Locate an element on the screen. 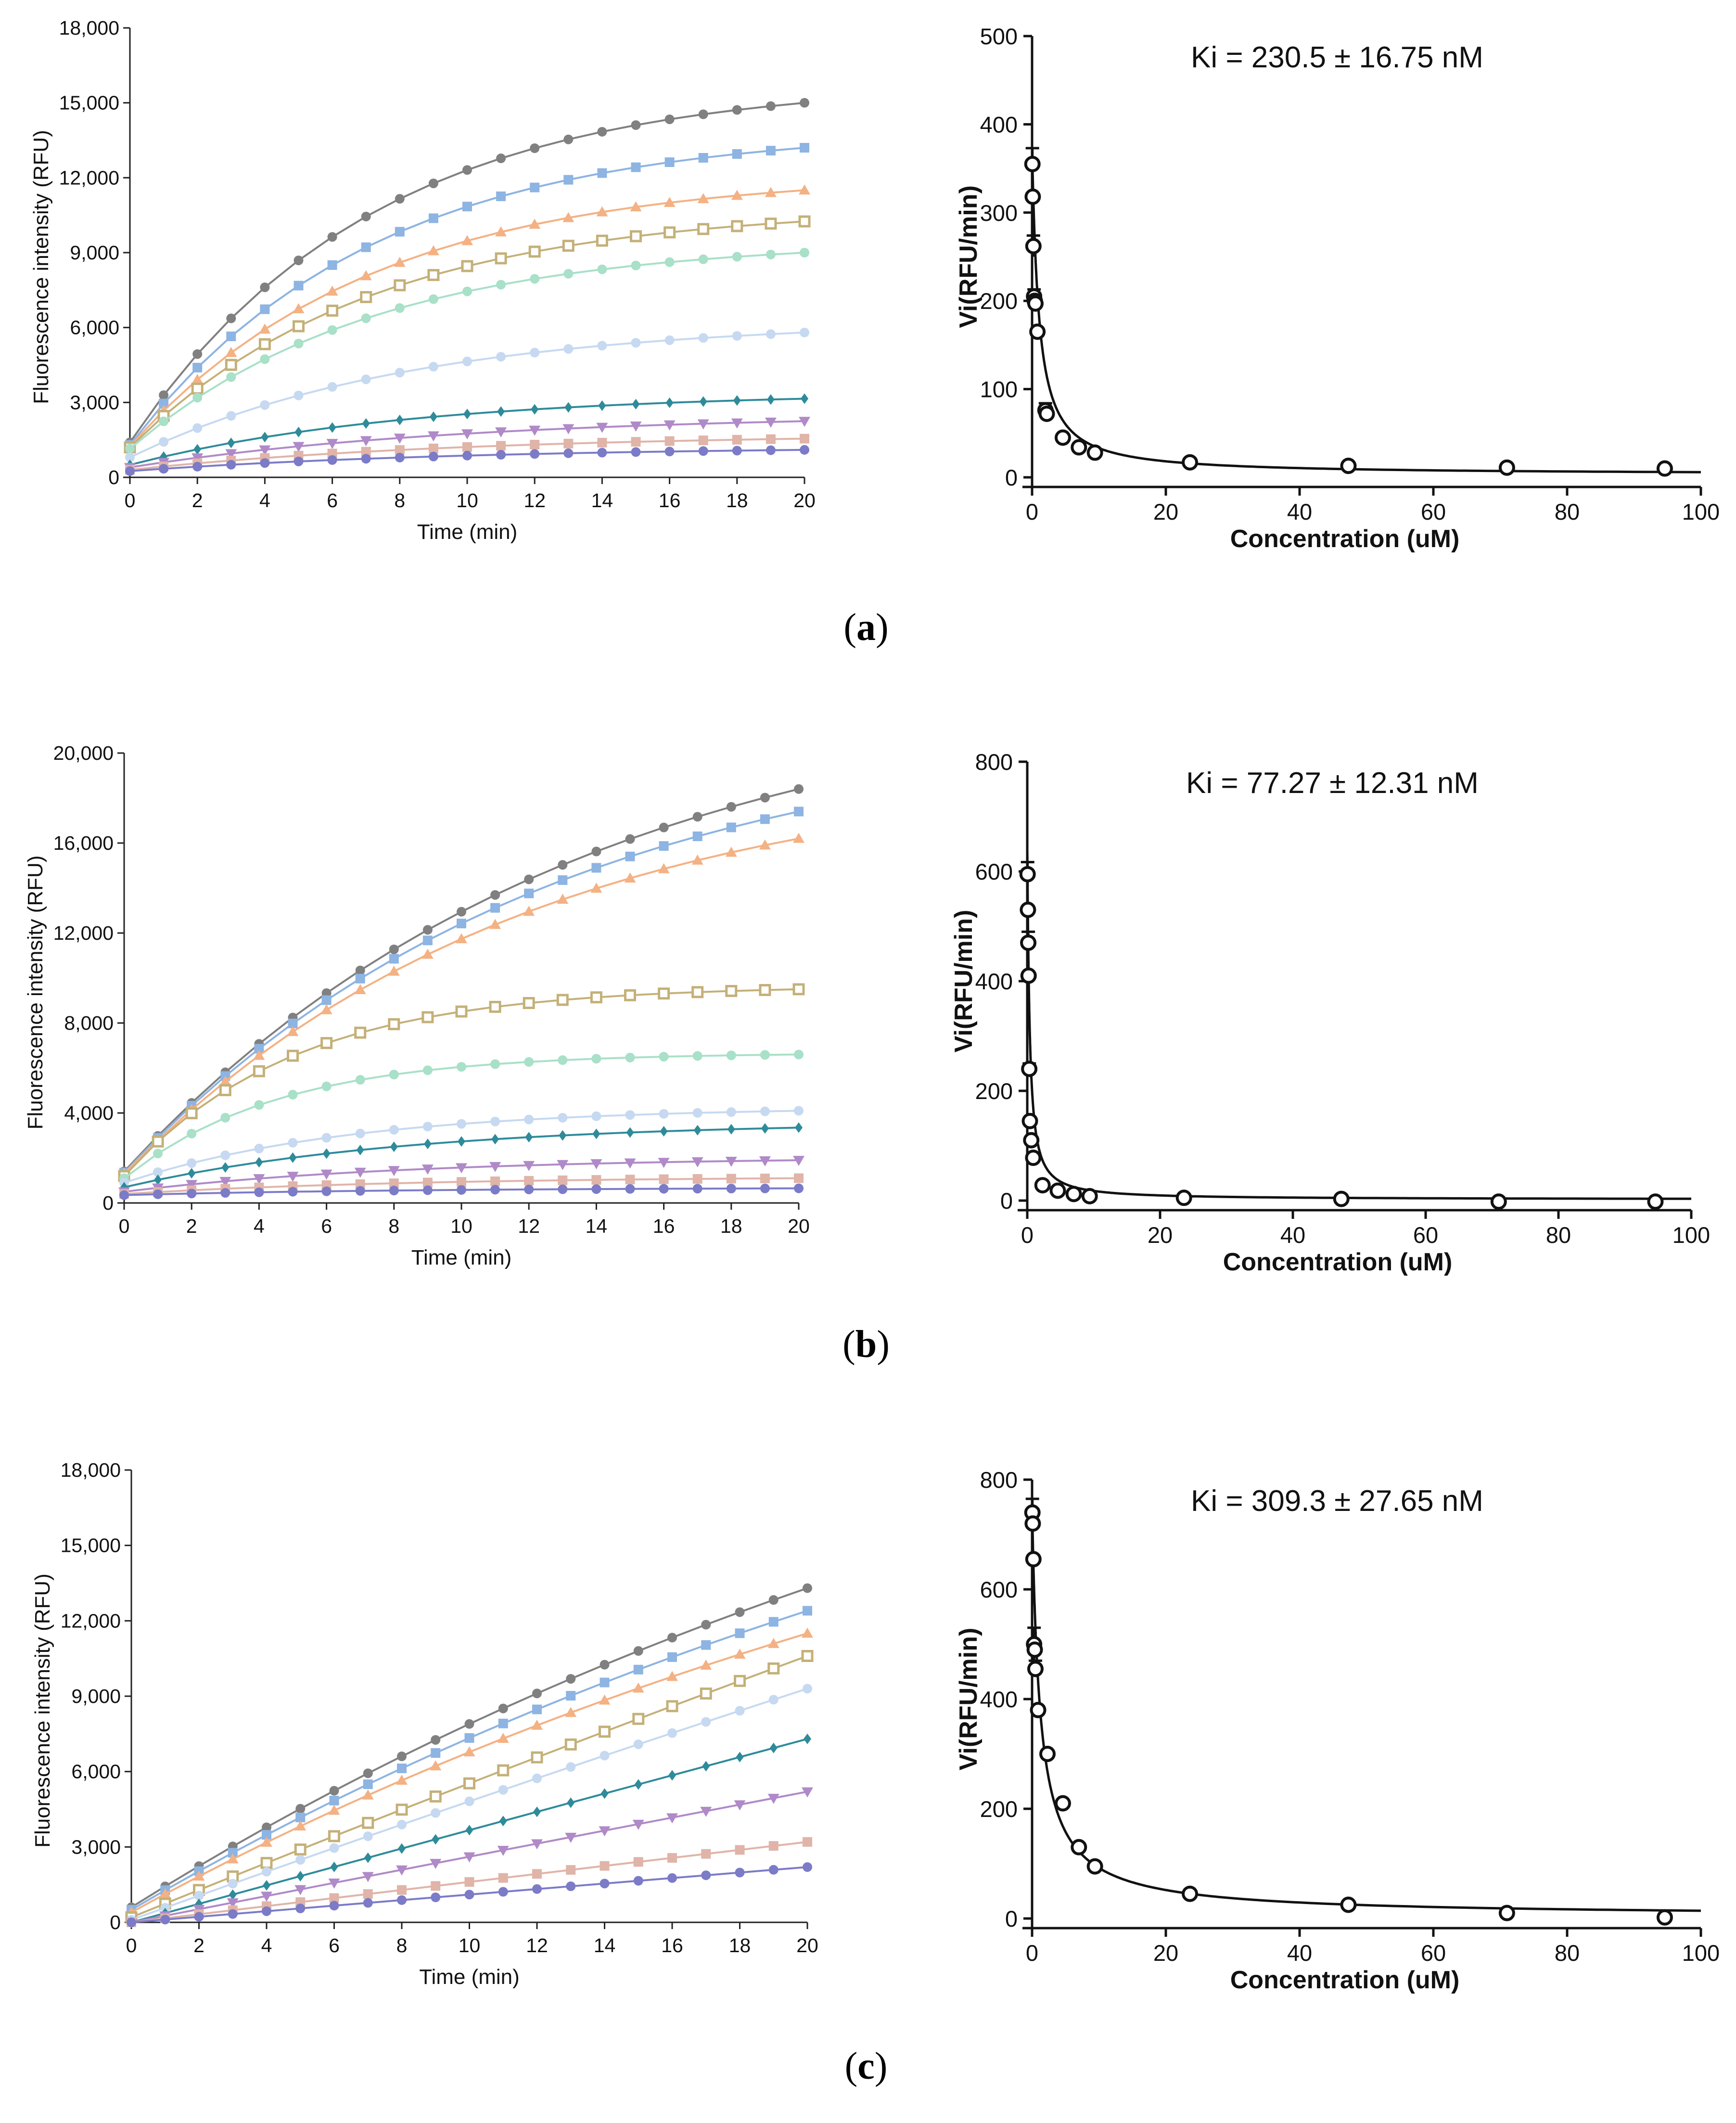  x-tick-label: 18 is located at coordinates (737, 500).